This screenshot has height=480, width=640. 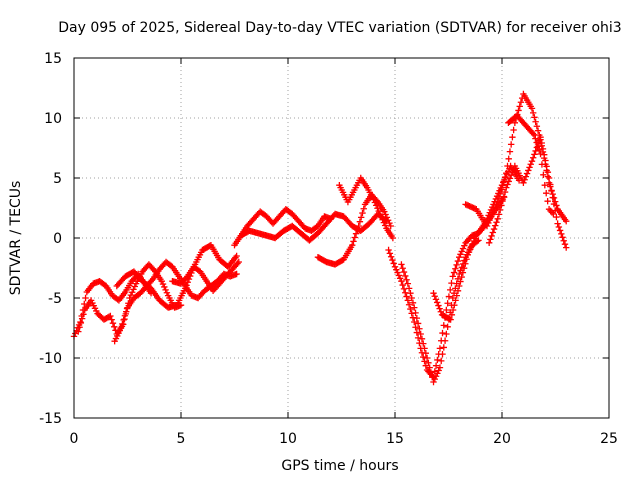 What do you see at coordinates (339, 466) in the screenshot?
I see `x-axis-label: GPS time / hours` at bounding box center [339, 466].